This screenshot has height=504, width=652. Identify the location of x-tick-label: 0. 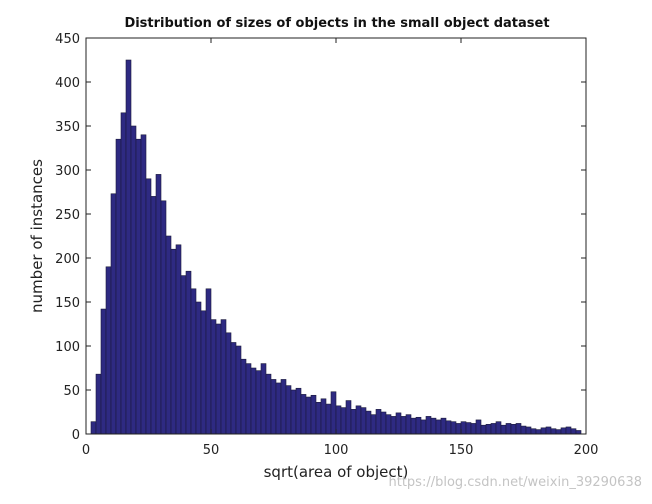
(86, 450).